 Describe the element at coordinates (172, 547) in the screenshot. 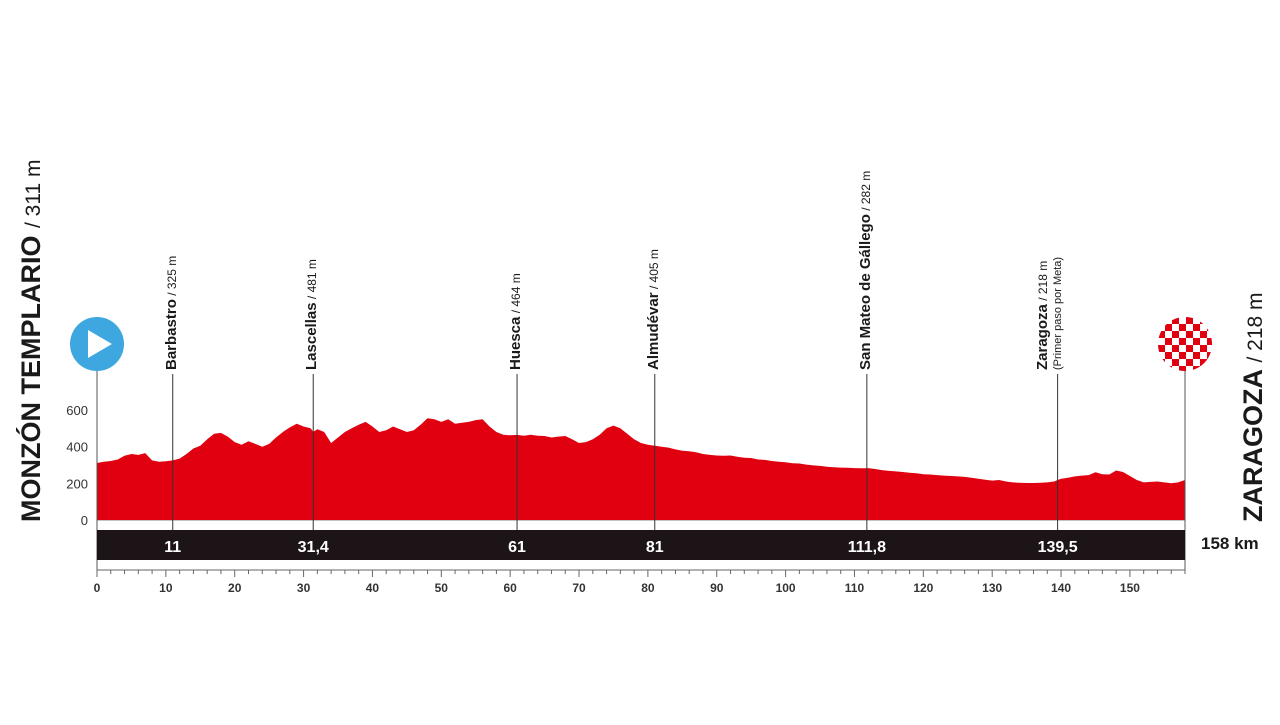

I see `waypoint-km-label: 11` at that location.